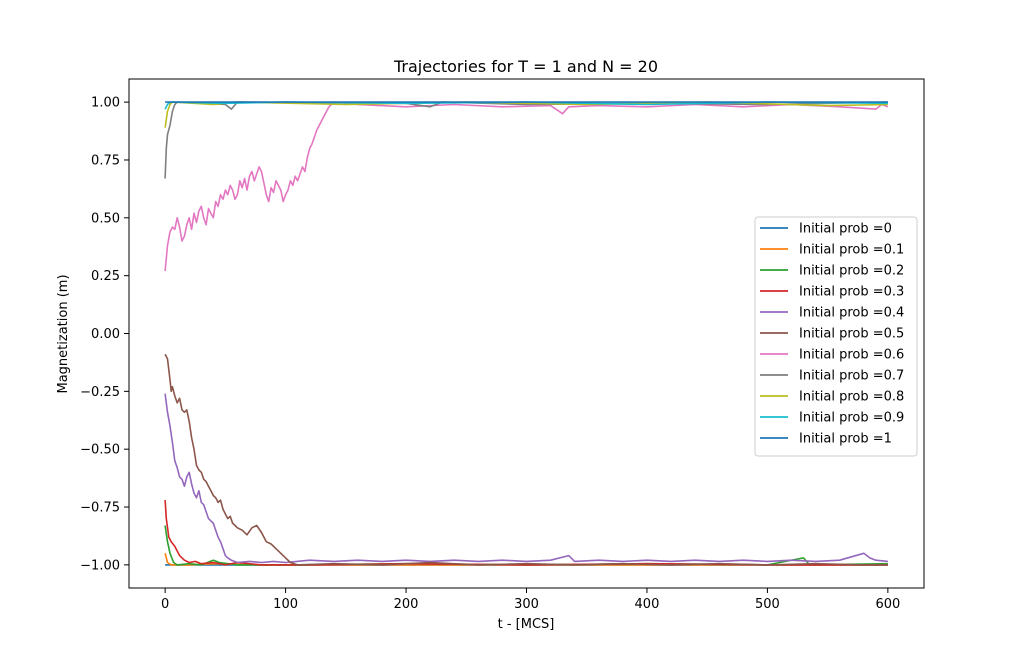  I want to click on legend-label: Initial prob =0.2, so click(851, 271).